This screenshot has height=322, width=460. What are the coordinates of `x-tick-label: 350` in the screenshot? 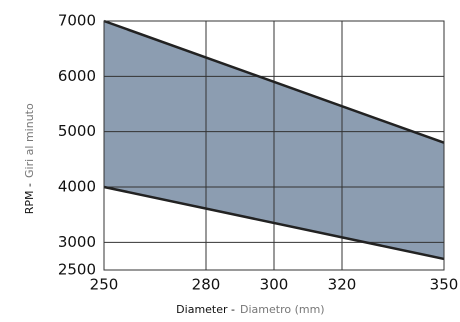 It's located at (444, 285).